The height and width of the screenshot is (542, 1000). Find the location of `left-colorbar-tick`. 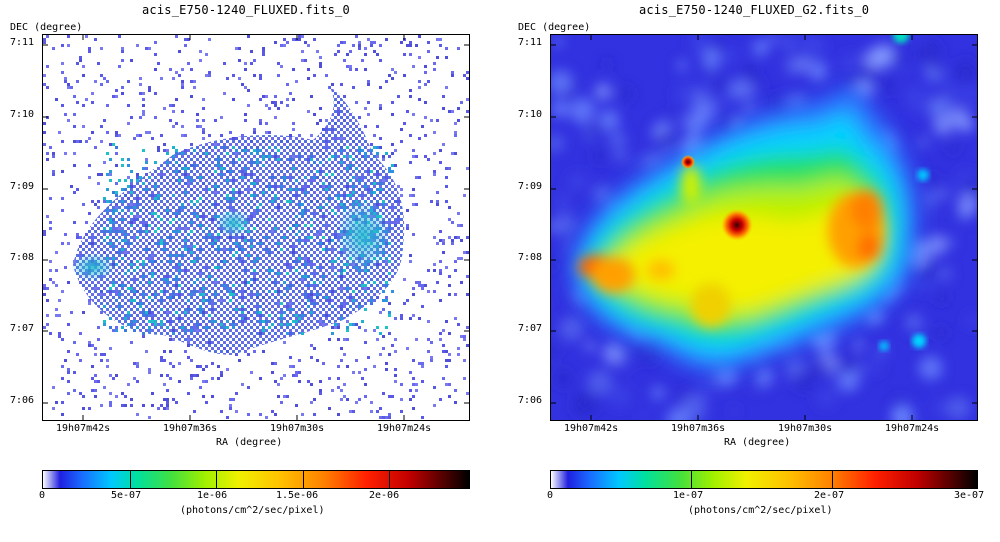

left-colorbar-tick is located at coordinates (130, 479).